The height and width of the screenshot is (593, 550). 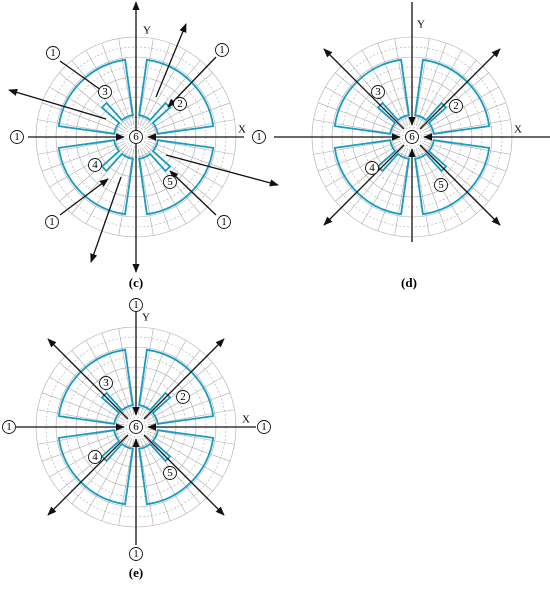 What do you see at coordinates (136, 572) in the screenshot?
I see `caption: (e)` at bounding box center [136, 572].